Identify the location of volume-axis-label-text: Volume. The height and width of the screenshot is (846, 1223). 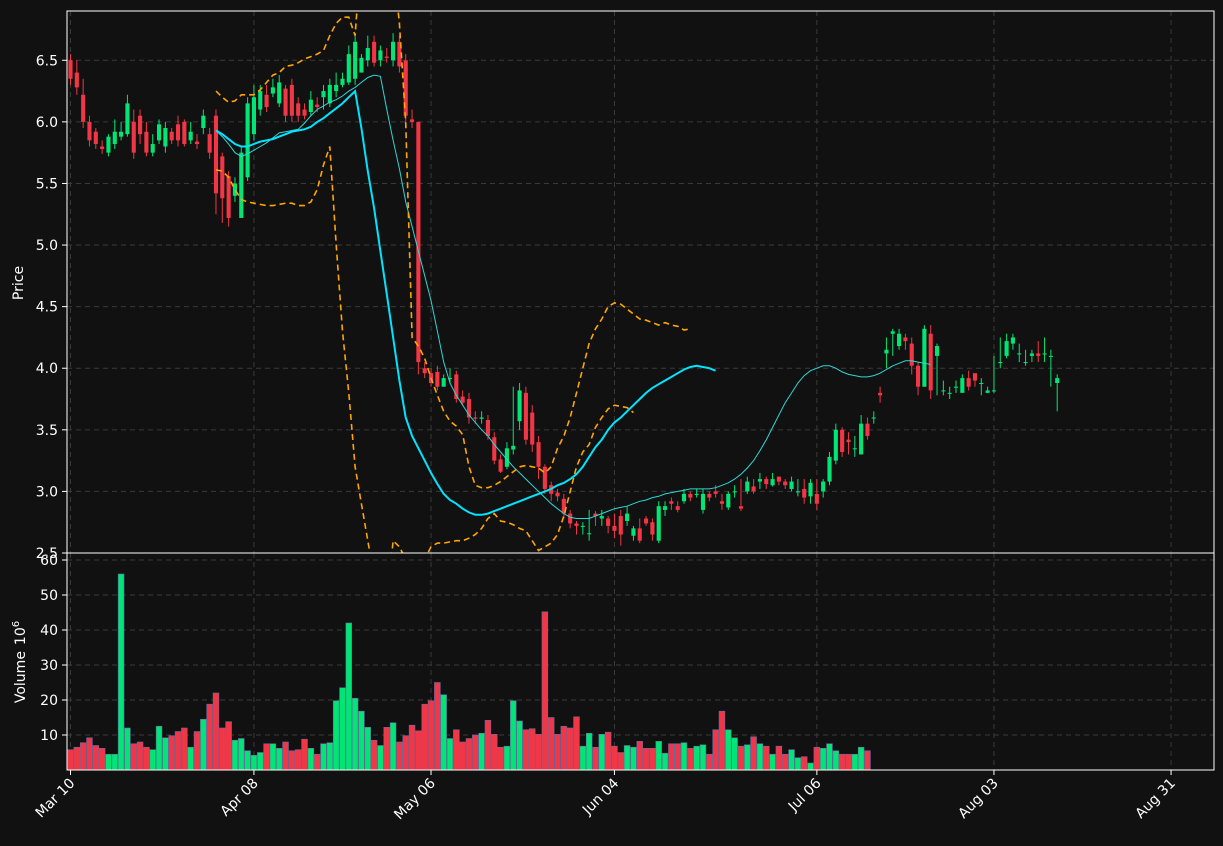
(21, 677).